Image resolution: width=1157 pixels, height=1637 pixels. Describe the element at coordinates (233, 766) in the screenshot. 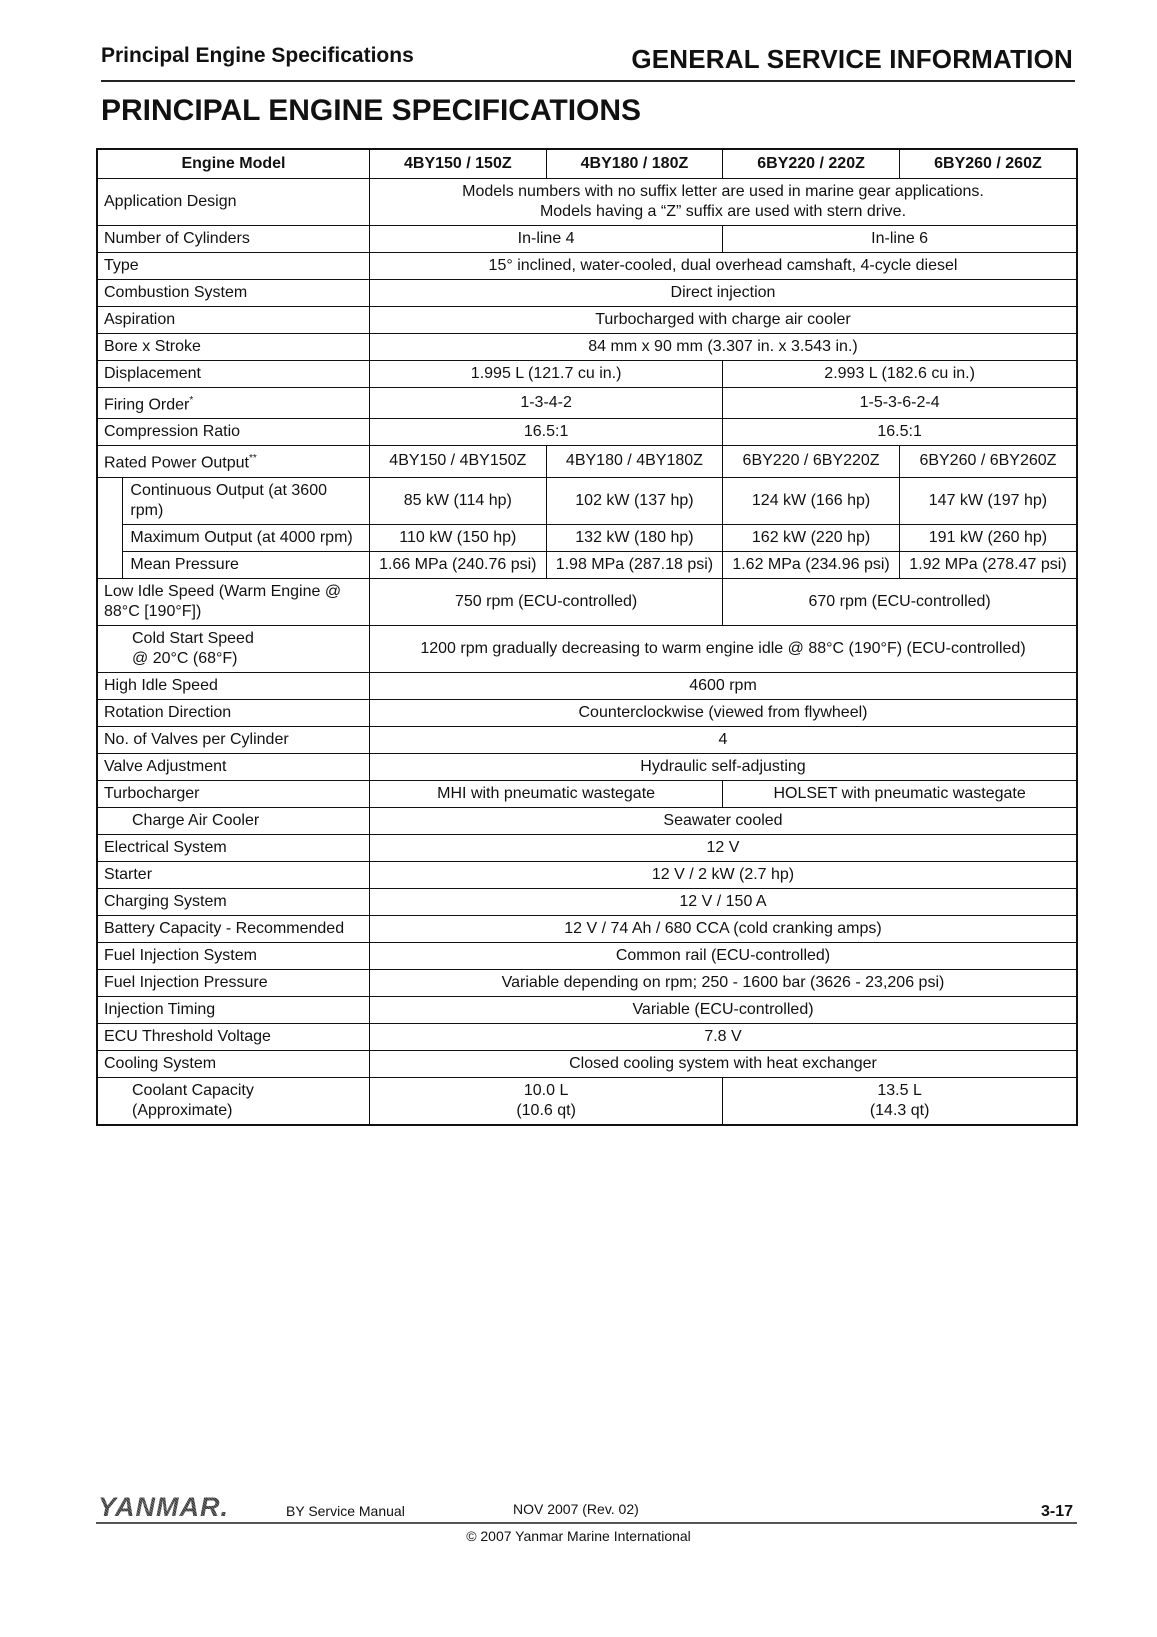

I see `row-label: Valve Adjustment` at that location.